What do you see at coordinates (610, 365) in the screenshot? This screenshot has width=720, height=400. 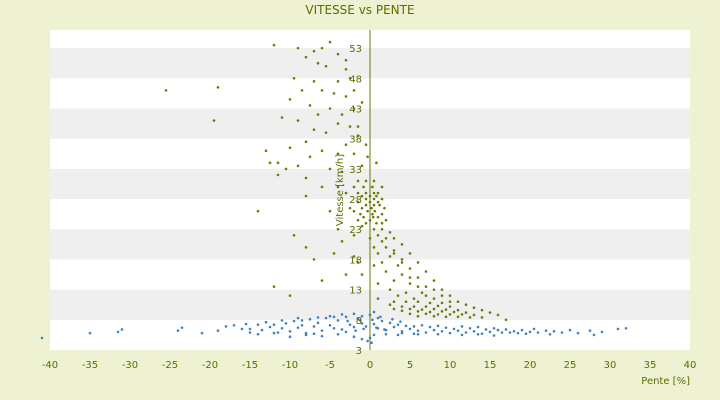 I see `x-tick-label: 30` at bounding box center [610, 365].